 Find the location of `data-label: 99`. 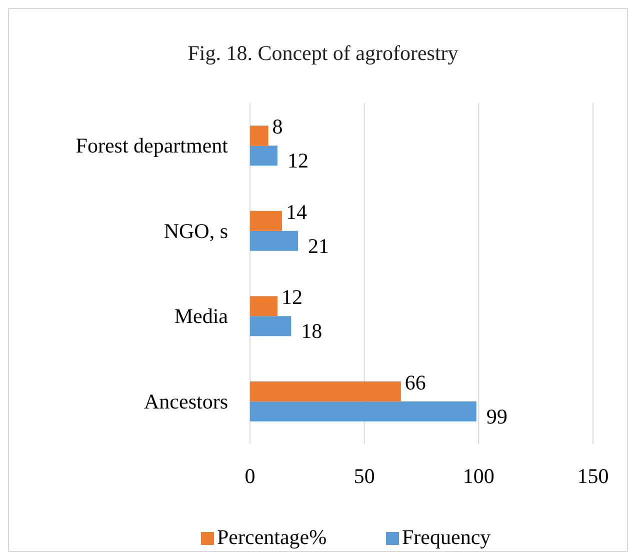

data-label: 99 is located at coordinates (497, 416).